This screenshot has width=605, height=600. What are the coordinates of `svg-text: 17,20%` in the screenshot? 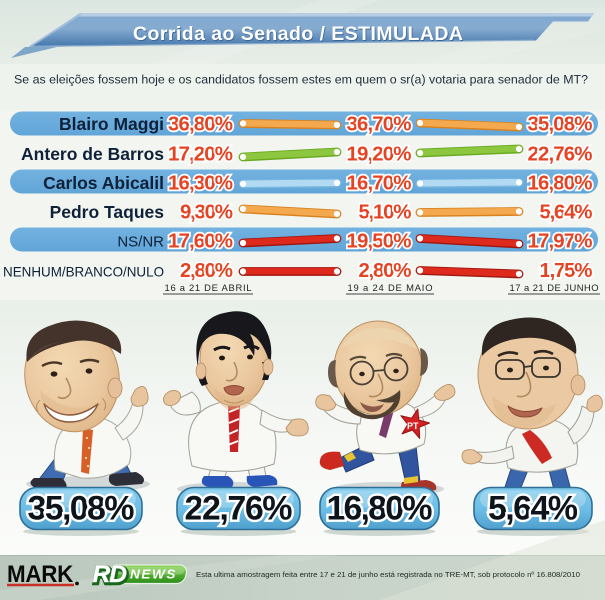 It's located at (200, 154).